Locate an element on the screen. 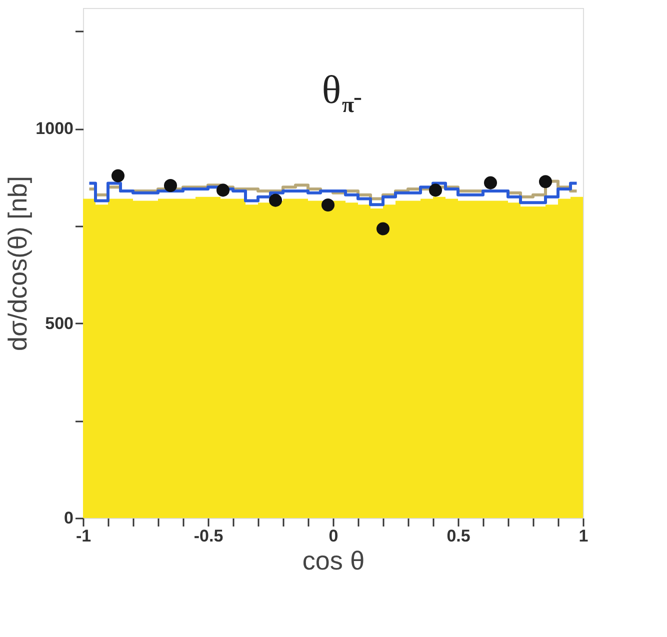 The width and height of the screenshot is (667, 637). x-tick-label: -1 is located at coordinates (84, 536).